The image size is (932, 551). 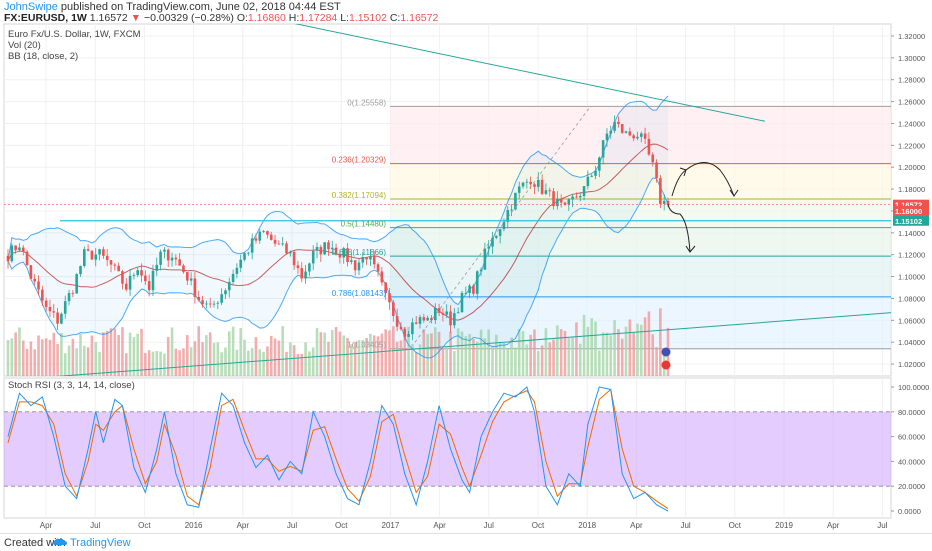 What do you see at coordinates (71, 385) in the screenshot?
I see `stoch-legend: Stoch RSI (3, 3, 14, 14, close)` at bounding box center [71, 385].